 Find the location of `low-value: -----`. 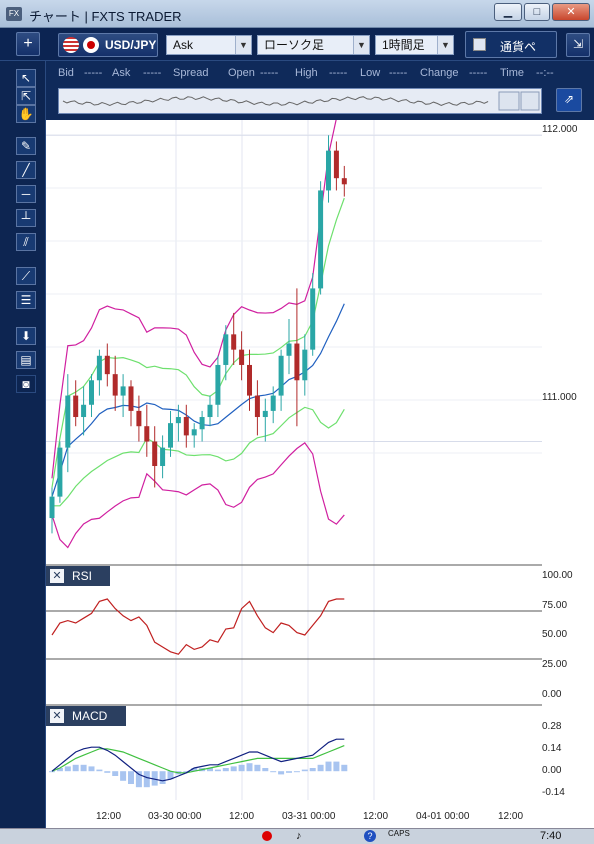

low-value: ----- is located at coordinates (398, 73).